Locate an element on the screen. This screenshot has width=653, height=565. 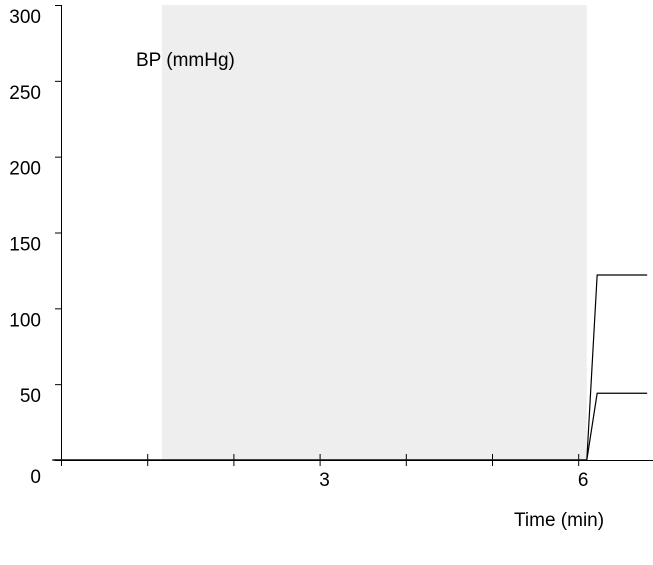
y-tick-label-250: 250 is located at coordinates (25, 93).